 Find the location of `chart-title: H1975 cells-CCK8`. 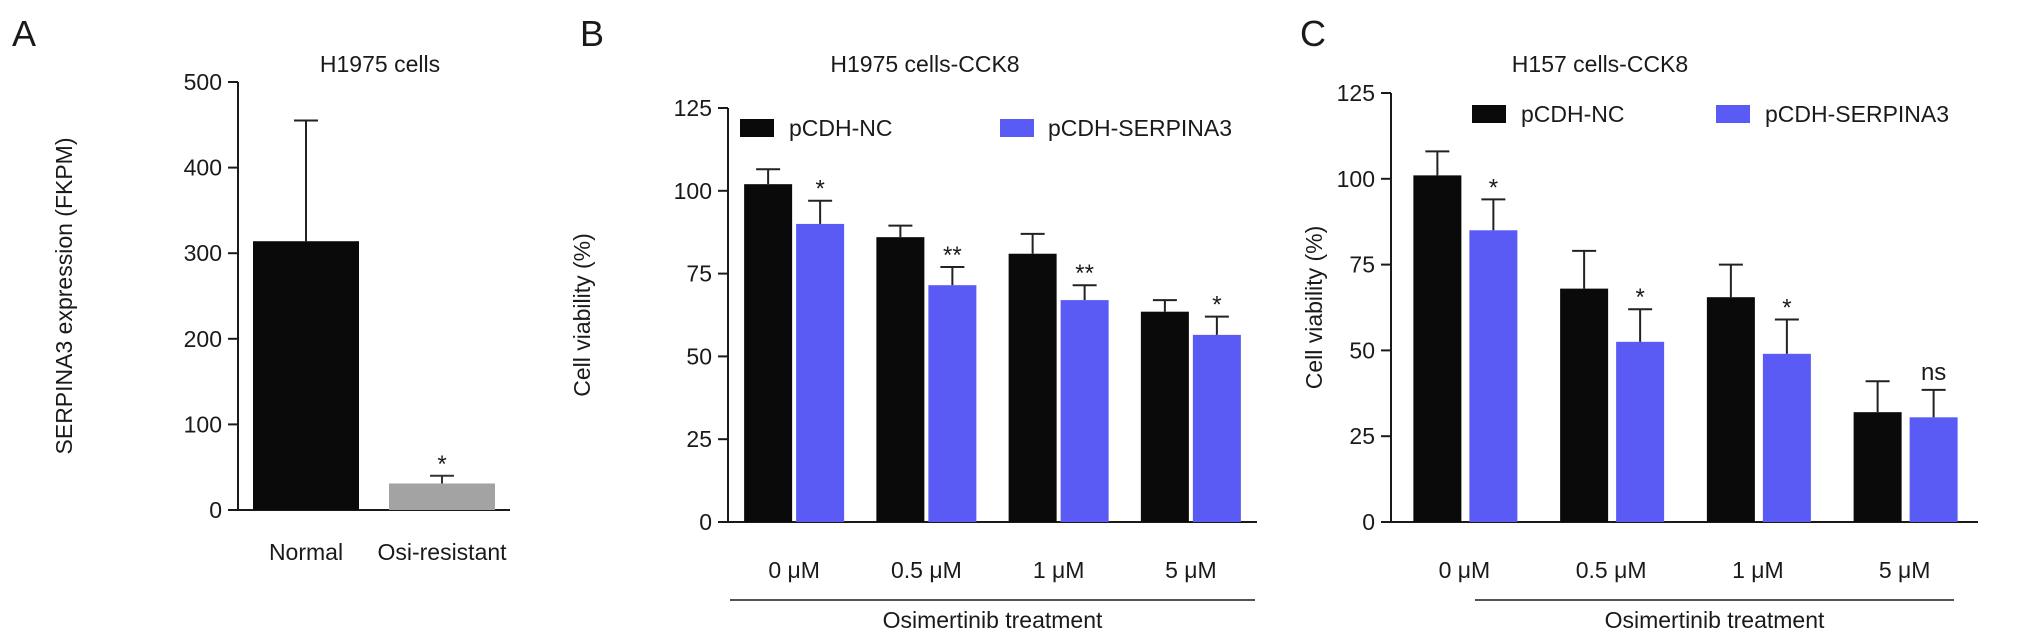

chart-title: H1975 cells-CCK8 is located at coordinates (924, 64).